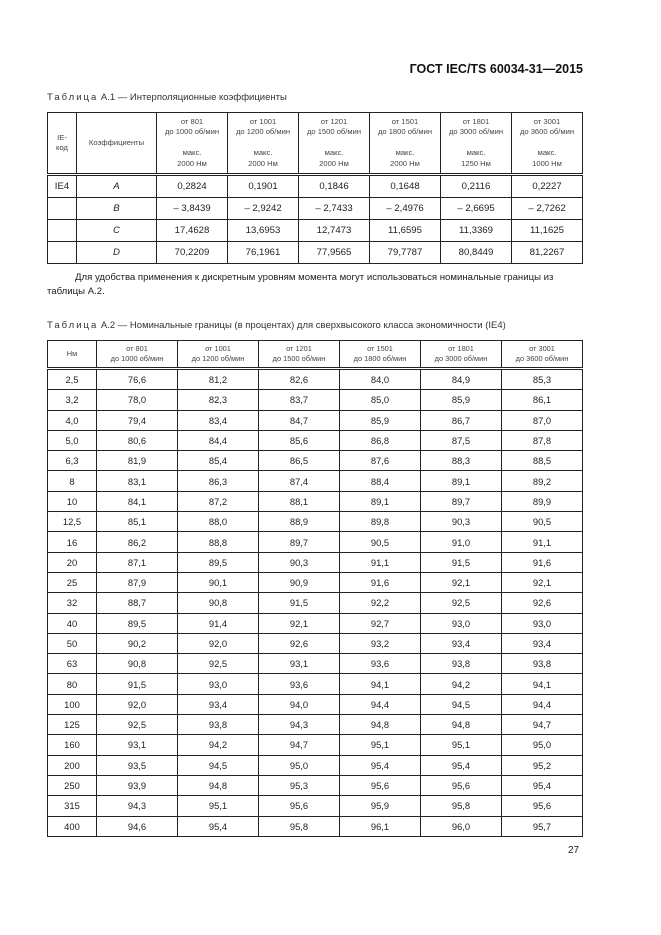 The height and width of the screenshot is (935, 661). What do you see at coordinates (62, 208) in the screenshot?
I see `ie-code-cell` at bounding box center [62, 208].